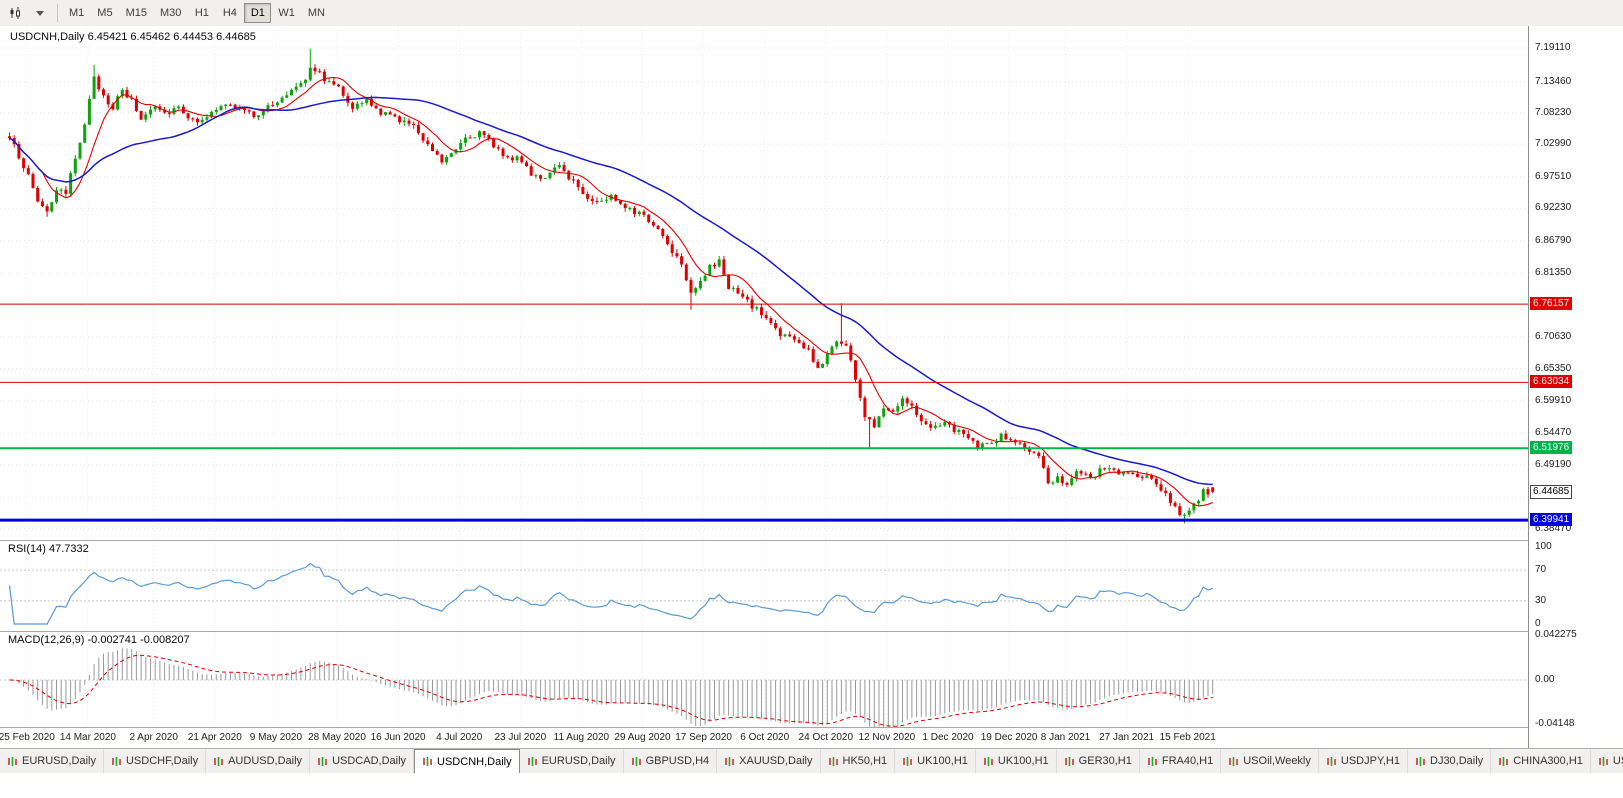 The width and height of the screenshot is (1623, 798). What do you see at coordinates (104, 13) in the screenshot?
I see `timeframe-button-m5: M5` at bounding box center [104, 13].